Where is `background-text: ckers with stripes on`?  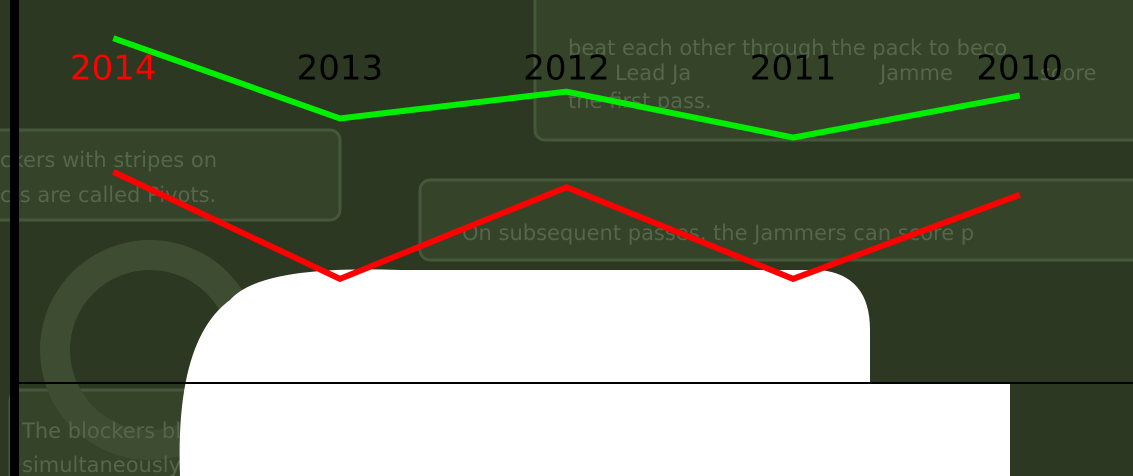
background-text: ckers with stripes on is located at coordinates (108, 160).